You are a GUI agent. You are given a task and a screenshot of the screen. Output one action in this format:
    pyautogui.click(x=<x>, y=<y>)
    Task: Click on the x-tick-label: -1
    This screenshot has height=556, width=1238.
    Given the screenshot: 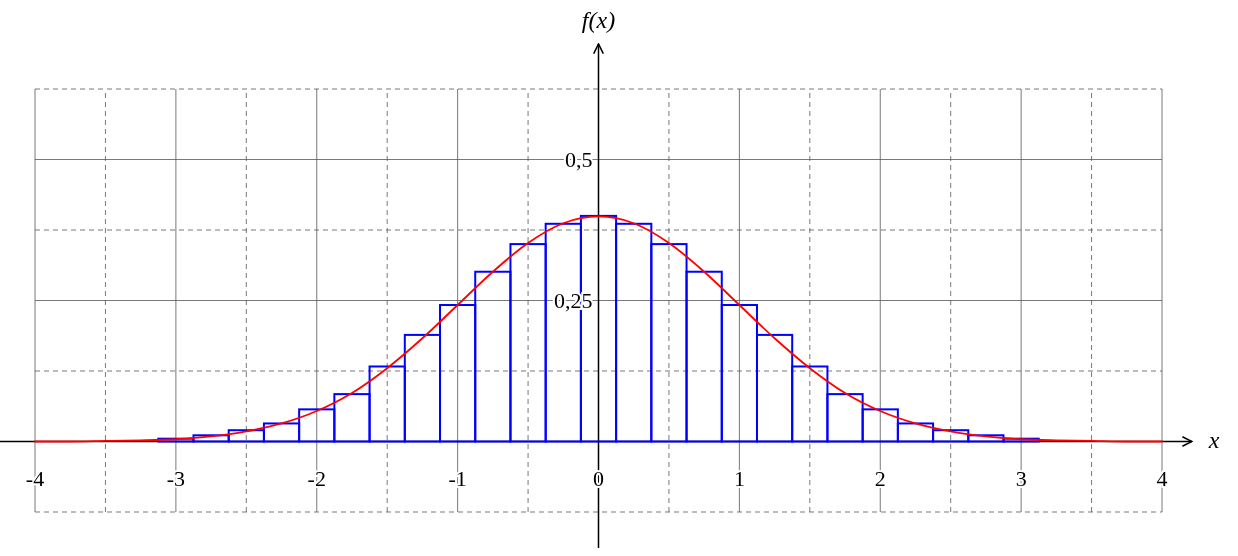 What is the action you would take?
    pyautogui.click(x=457, y=478)
    